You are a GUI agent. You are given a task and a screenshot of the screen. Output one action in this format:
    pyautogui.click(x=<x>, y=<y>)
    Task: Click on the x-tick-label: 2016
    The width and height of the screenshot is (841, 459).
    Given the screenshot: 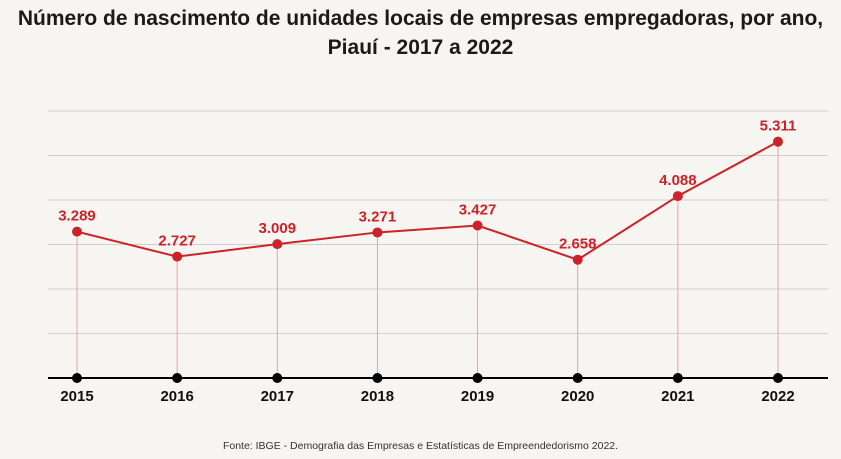 What is the action you would take?
    pyautogui.click(x=176, y=396)
    